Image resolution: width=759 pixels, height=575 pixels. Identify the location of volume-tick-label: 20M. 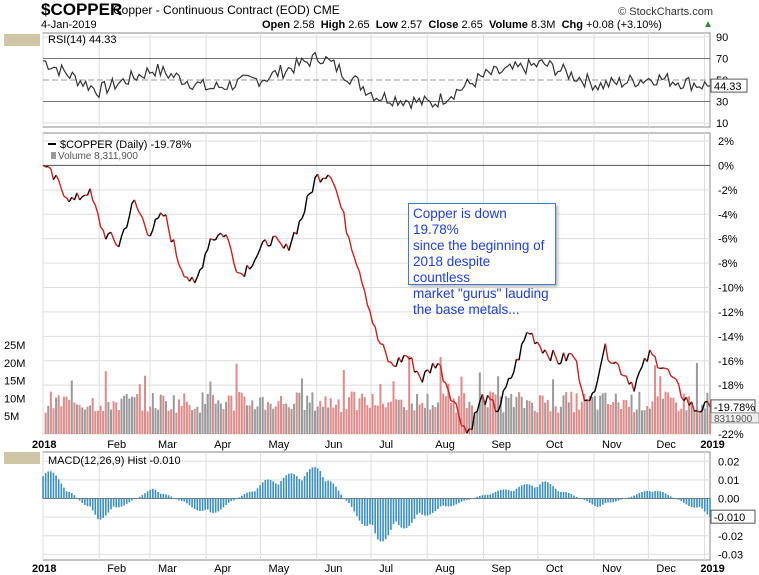
(14, 364).